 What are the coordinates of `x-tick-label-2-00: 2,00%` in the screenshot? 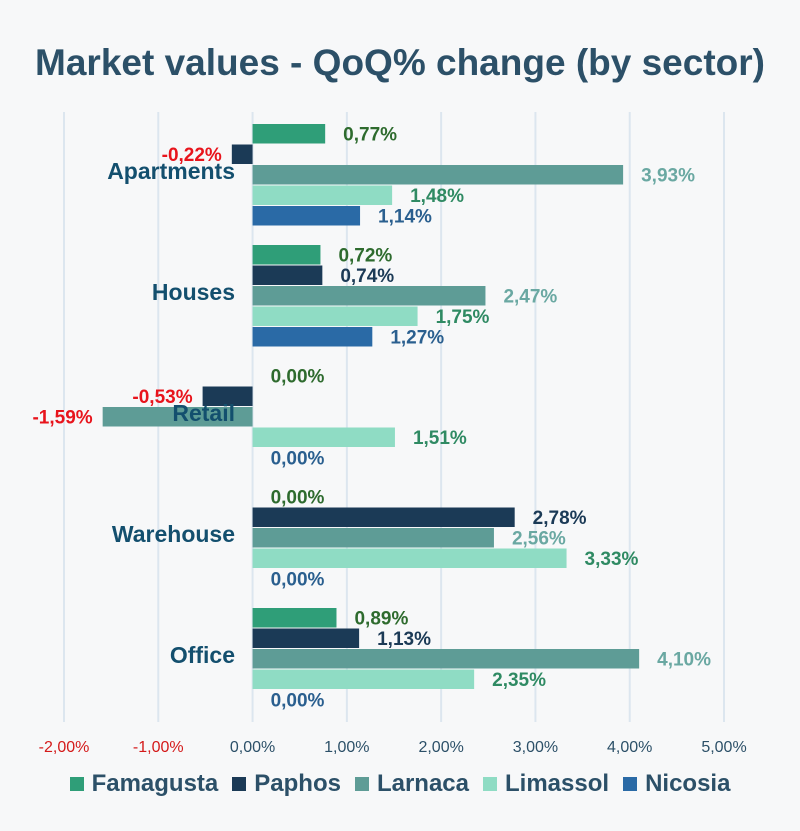 It's located at (440, 747).